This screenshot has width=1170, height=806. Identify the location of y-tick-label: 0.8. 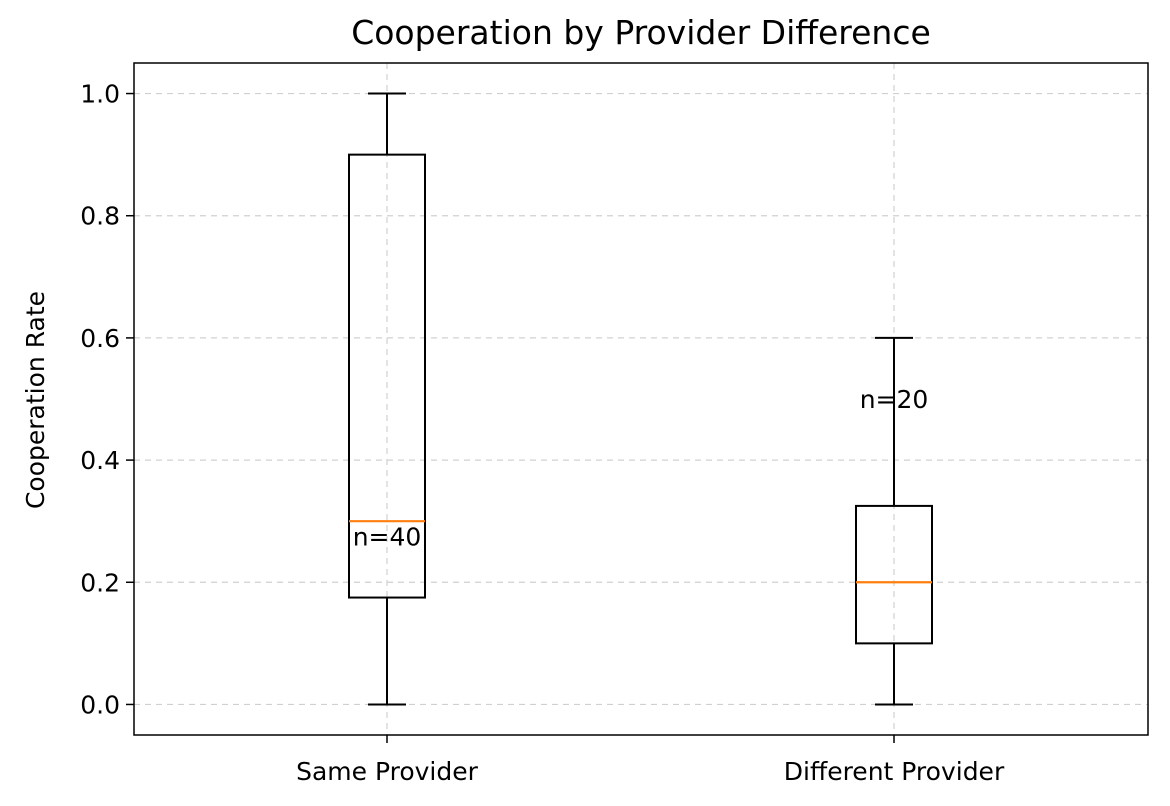
(100, 216).